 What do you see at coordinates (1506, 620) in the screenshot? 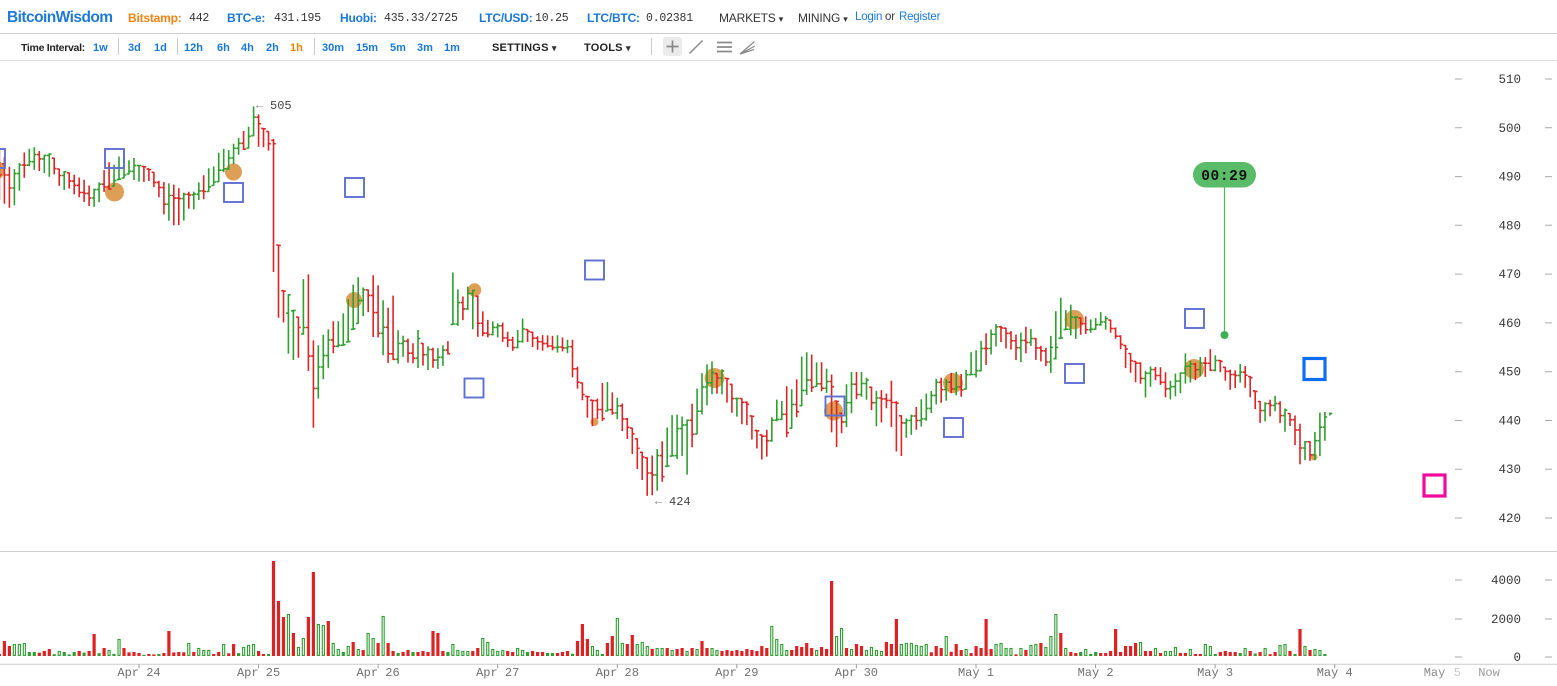
I see `svg-text: 2000` at bounding box center [1506, 620].